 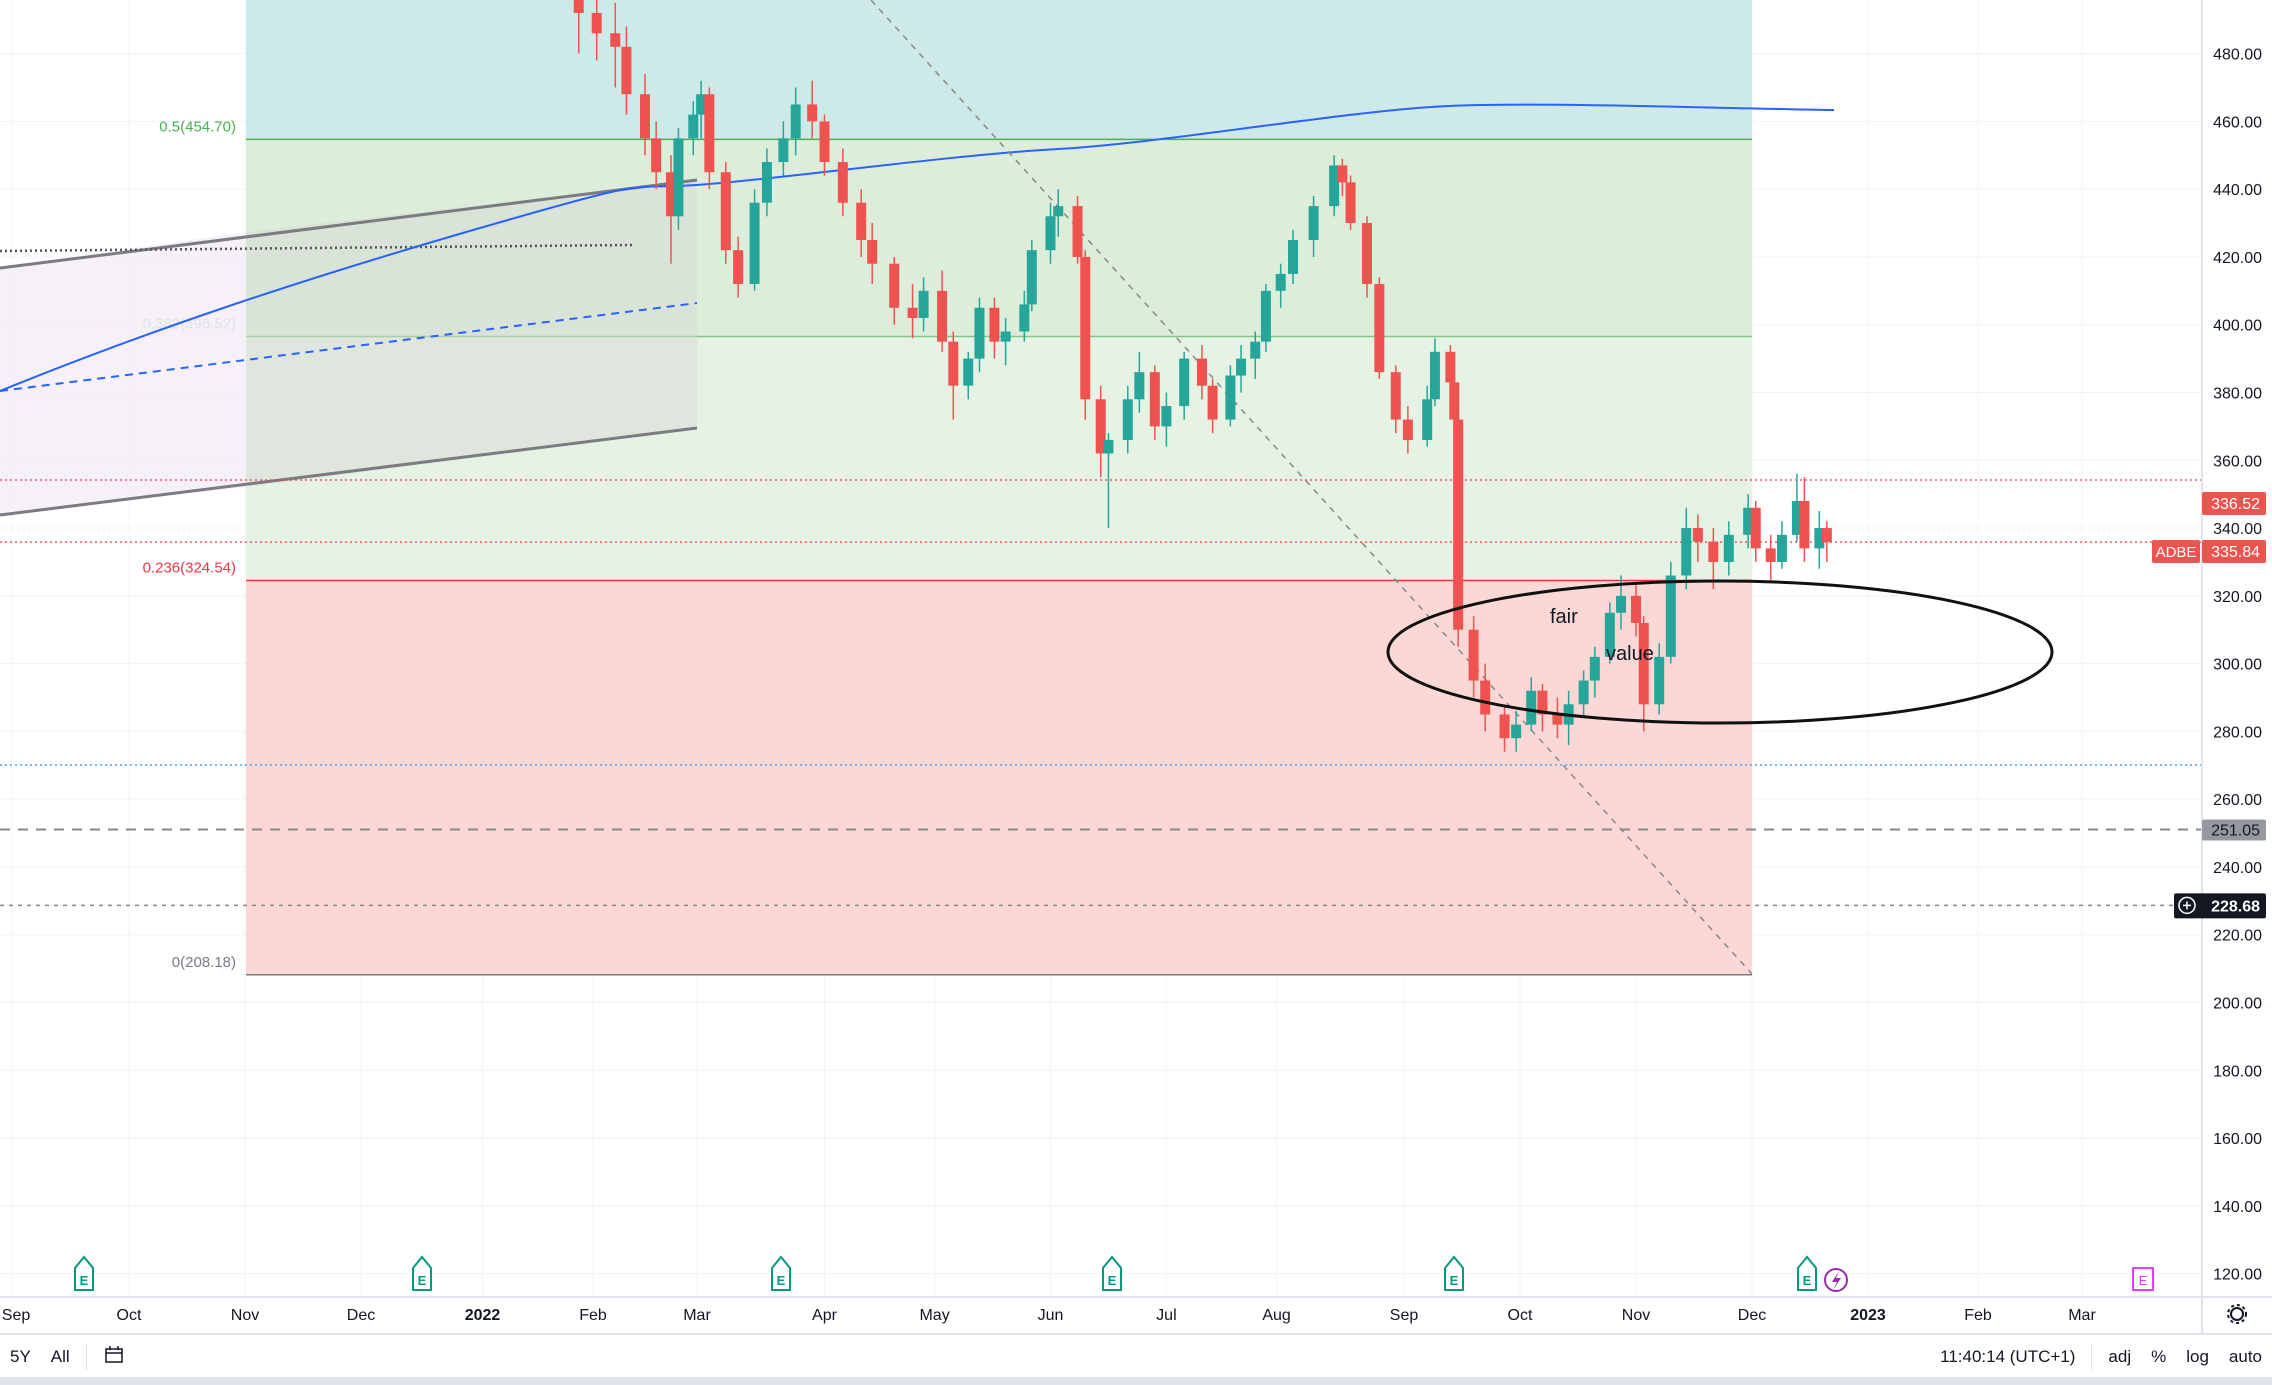 I want to click on upcoming-earnings-icon: E, so click(x=2143, y=1279).